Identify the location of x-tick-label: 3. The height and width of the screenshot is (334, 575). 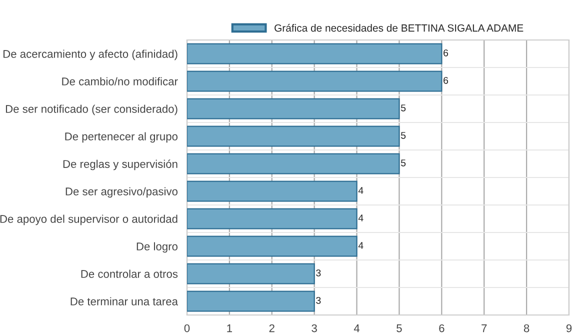
(314, 328).